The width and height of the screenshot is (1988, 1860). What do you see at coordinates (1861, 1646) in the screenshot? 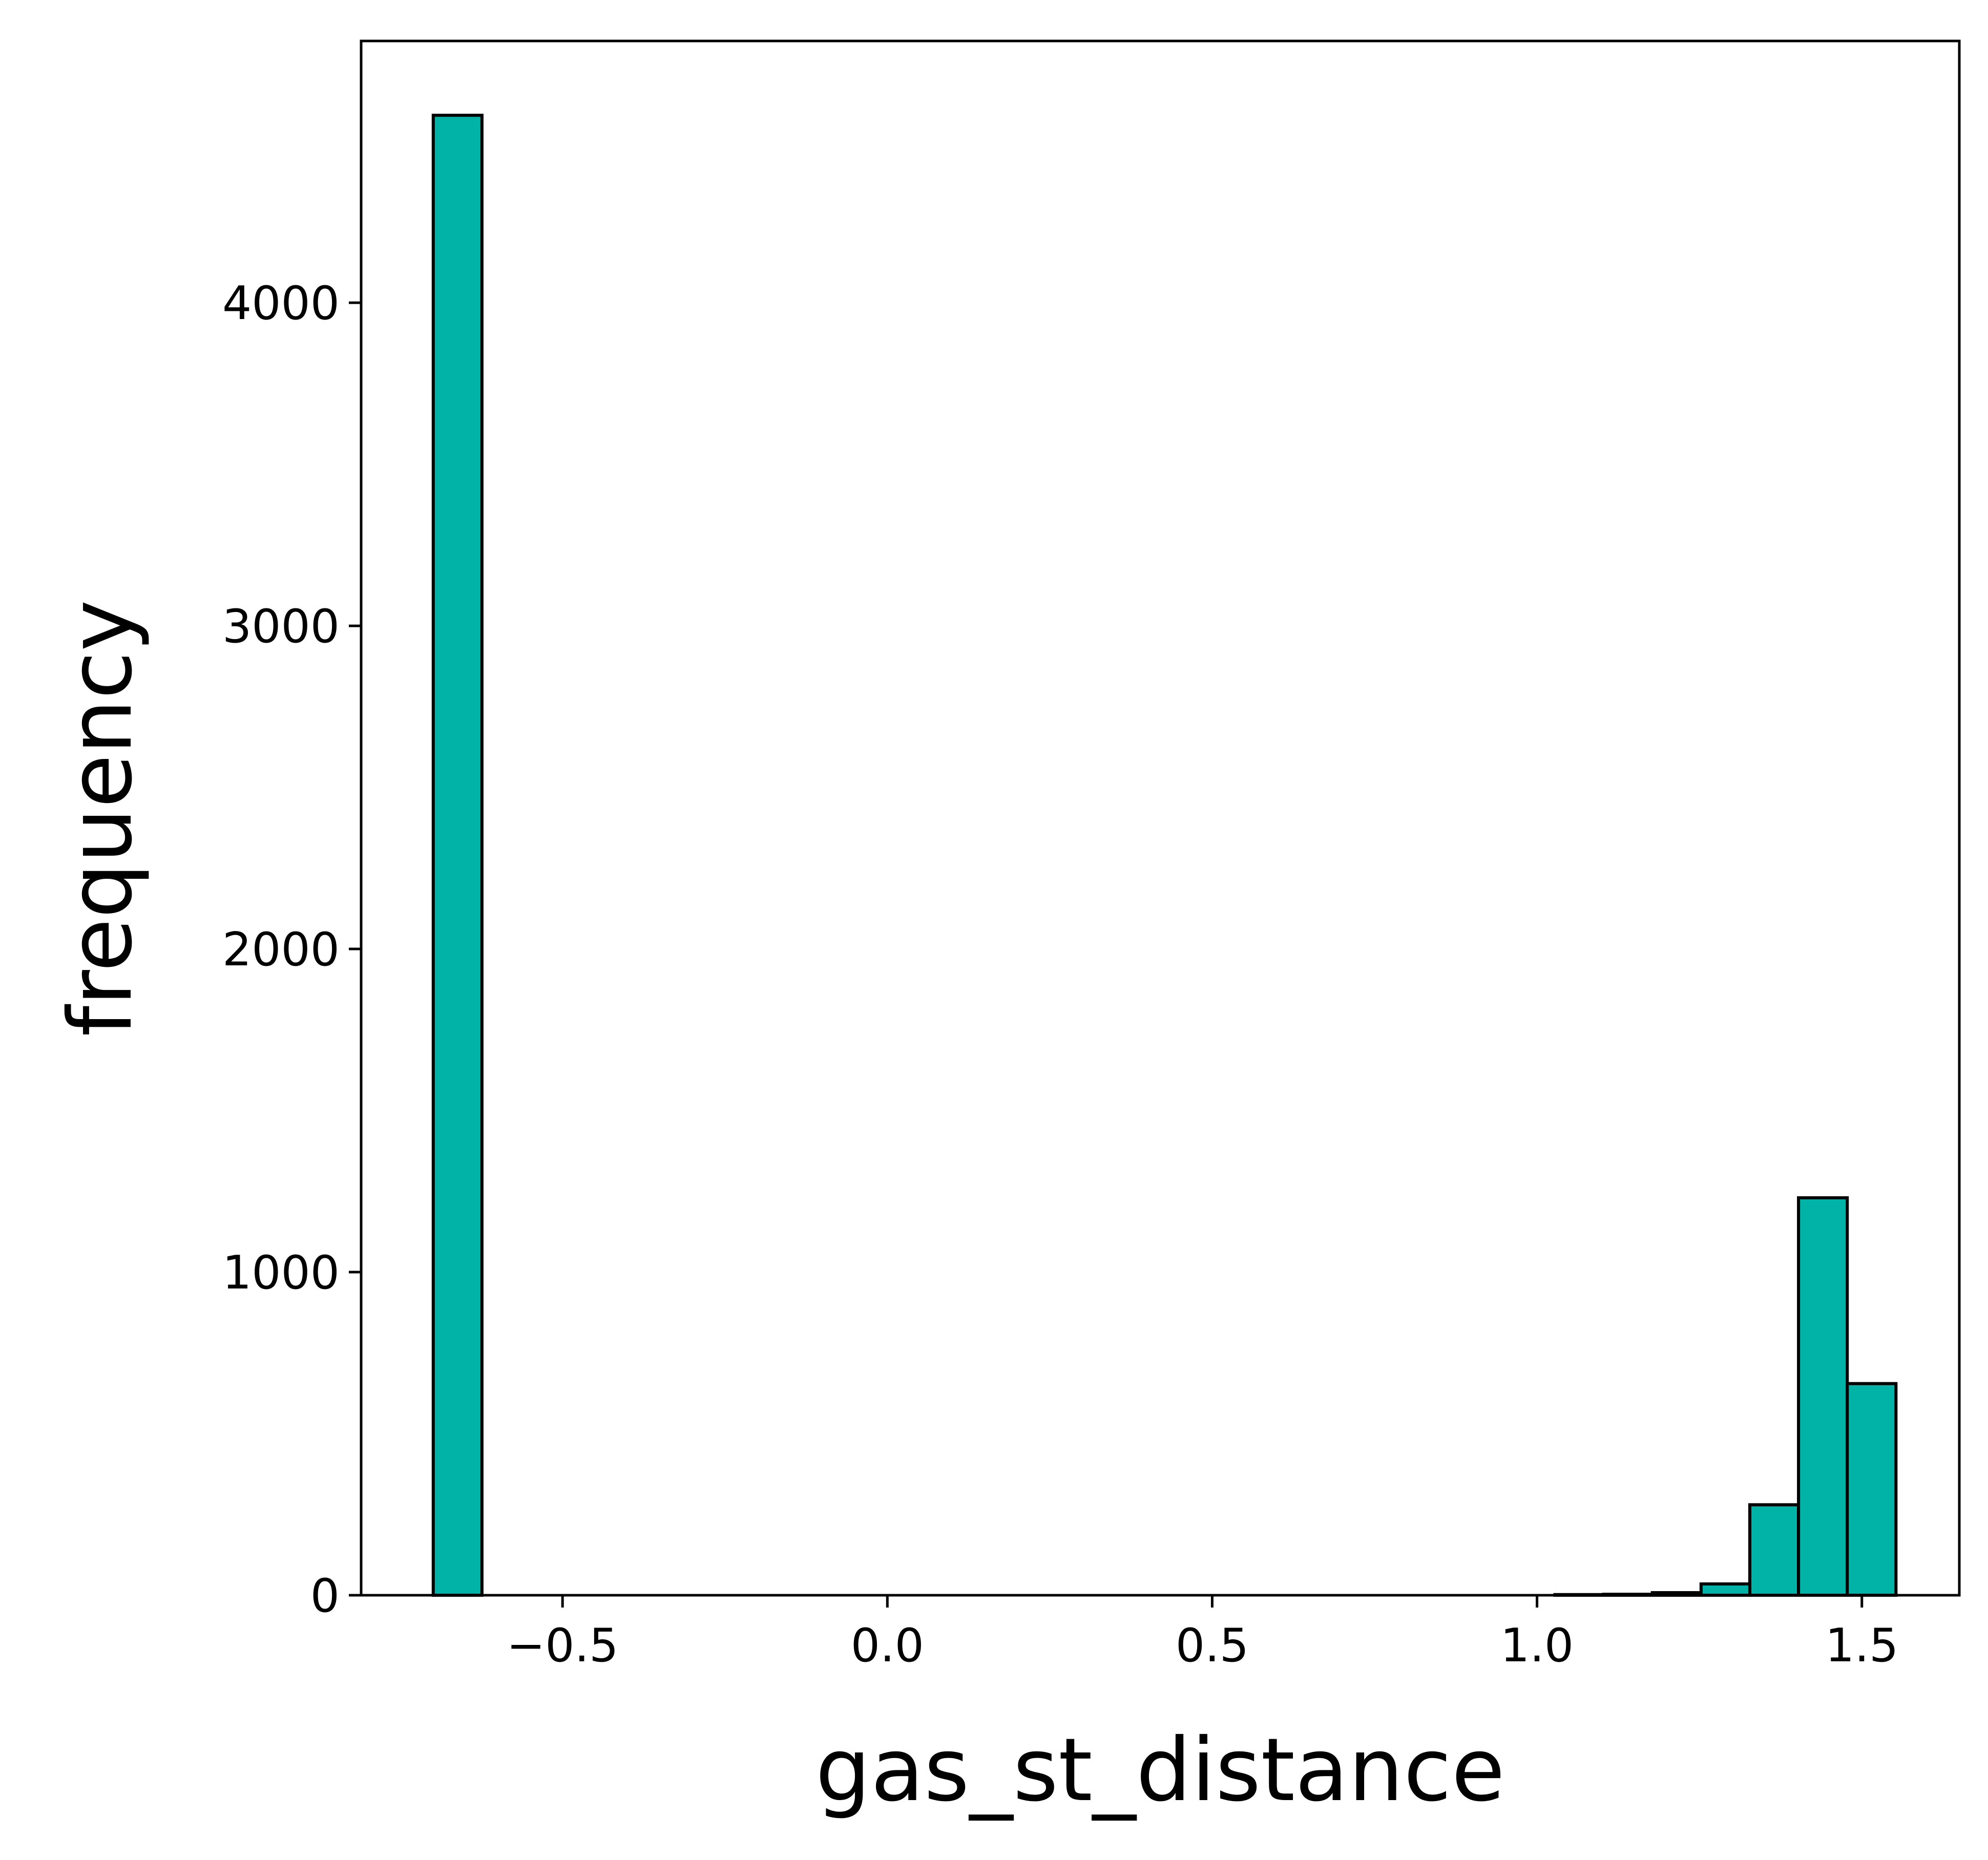
I see `x-tick-label-4: 1.5` at bounding box center [1861, 1646].